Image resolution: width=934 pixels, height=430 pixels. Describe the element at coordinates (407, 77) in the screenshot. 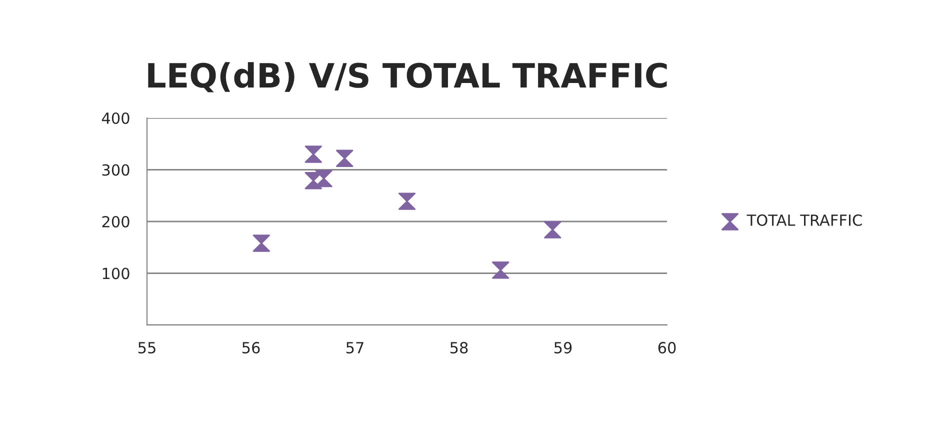

I see `chart-title: LEQ(dB) V/S TOTAL TRAFFIC` at that location.